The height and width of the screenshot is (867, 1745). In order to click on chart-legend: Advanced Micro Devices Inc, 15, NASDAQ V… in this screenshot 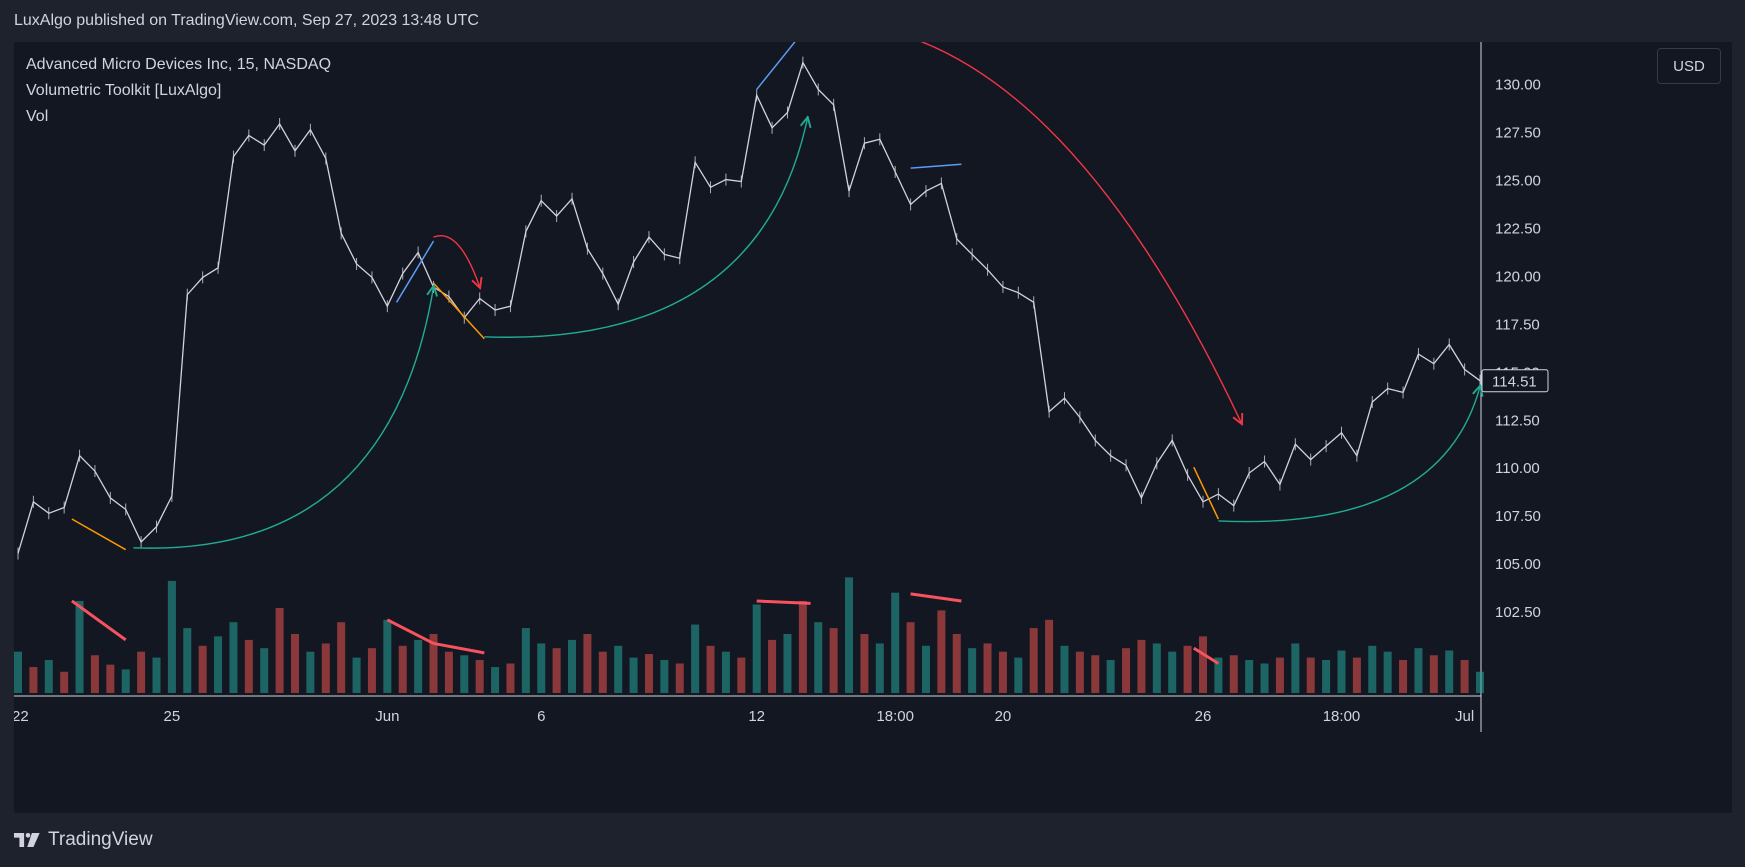, I will do `click(178, 91)`.